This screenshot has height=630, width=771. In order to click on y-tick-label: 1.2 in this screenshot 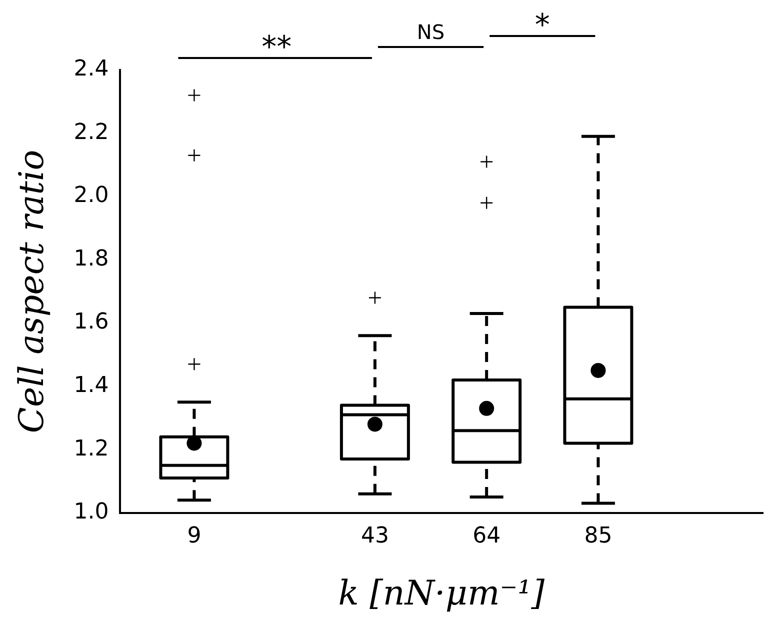, I will do `click(91, 449)`.